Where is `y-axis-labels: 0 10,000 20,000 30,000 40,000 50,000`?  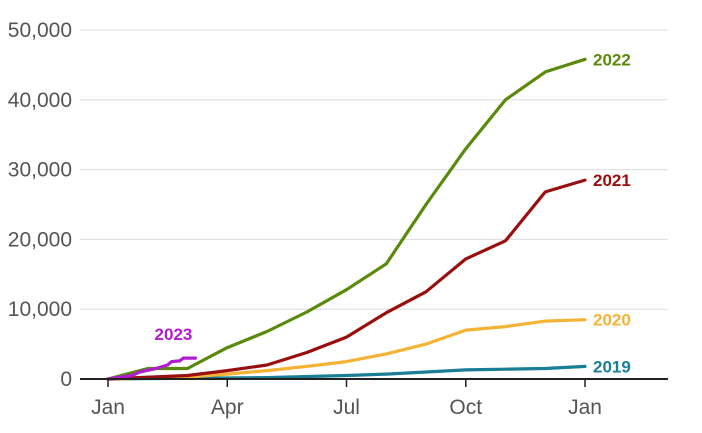 y-axis-labels: 0 10,000 20,000 30,000 40,000 50,000 is located at coordinates (40, 205).